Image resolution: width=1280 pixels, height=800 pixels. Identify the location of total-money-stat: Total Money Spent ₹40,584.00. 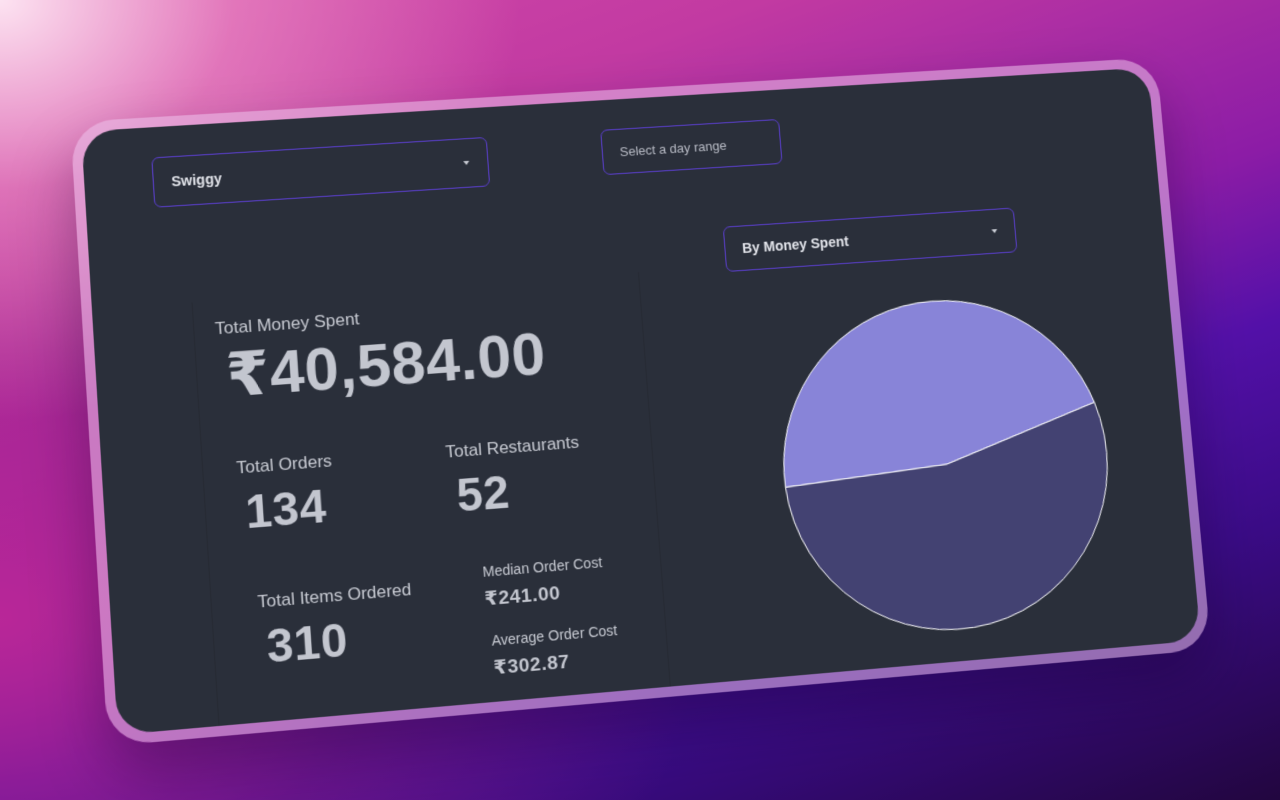
(381, 355).